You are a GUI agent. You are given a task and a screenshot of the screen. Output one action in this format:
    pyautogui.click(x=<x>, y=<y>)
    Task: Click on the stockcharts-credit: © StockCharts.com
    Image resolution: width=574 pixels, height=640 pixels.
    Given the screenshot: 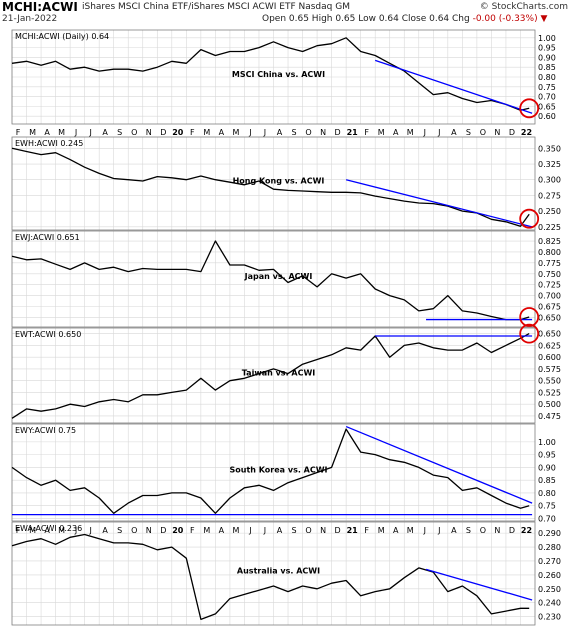 What is the action you would take?
    pyautogui.click(x=523, y=7)
    